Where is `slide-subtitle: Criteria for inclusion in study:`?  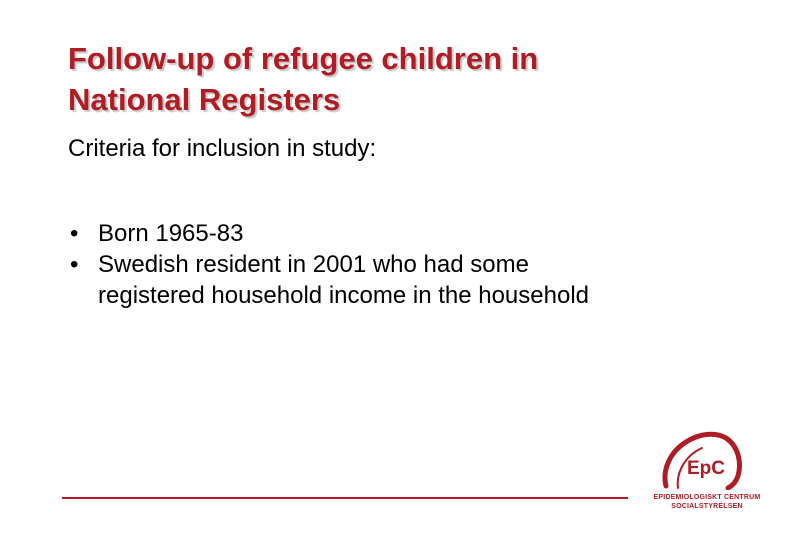 slide-subtitle: Criteria for inclusion in study: is located at coordinates (222, 148).